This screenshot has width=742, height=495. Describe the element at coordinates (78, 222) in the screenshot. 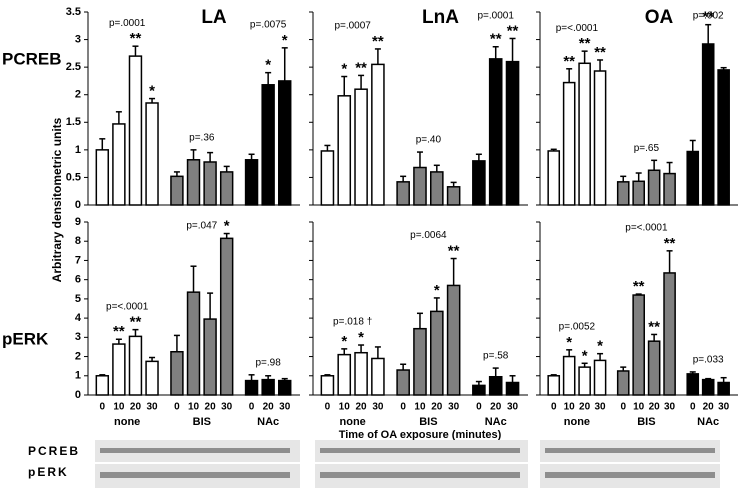

I see `y-tick-label: 9` at that location.